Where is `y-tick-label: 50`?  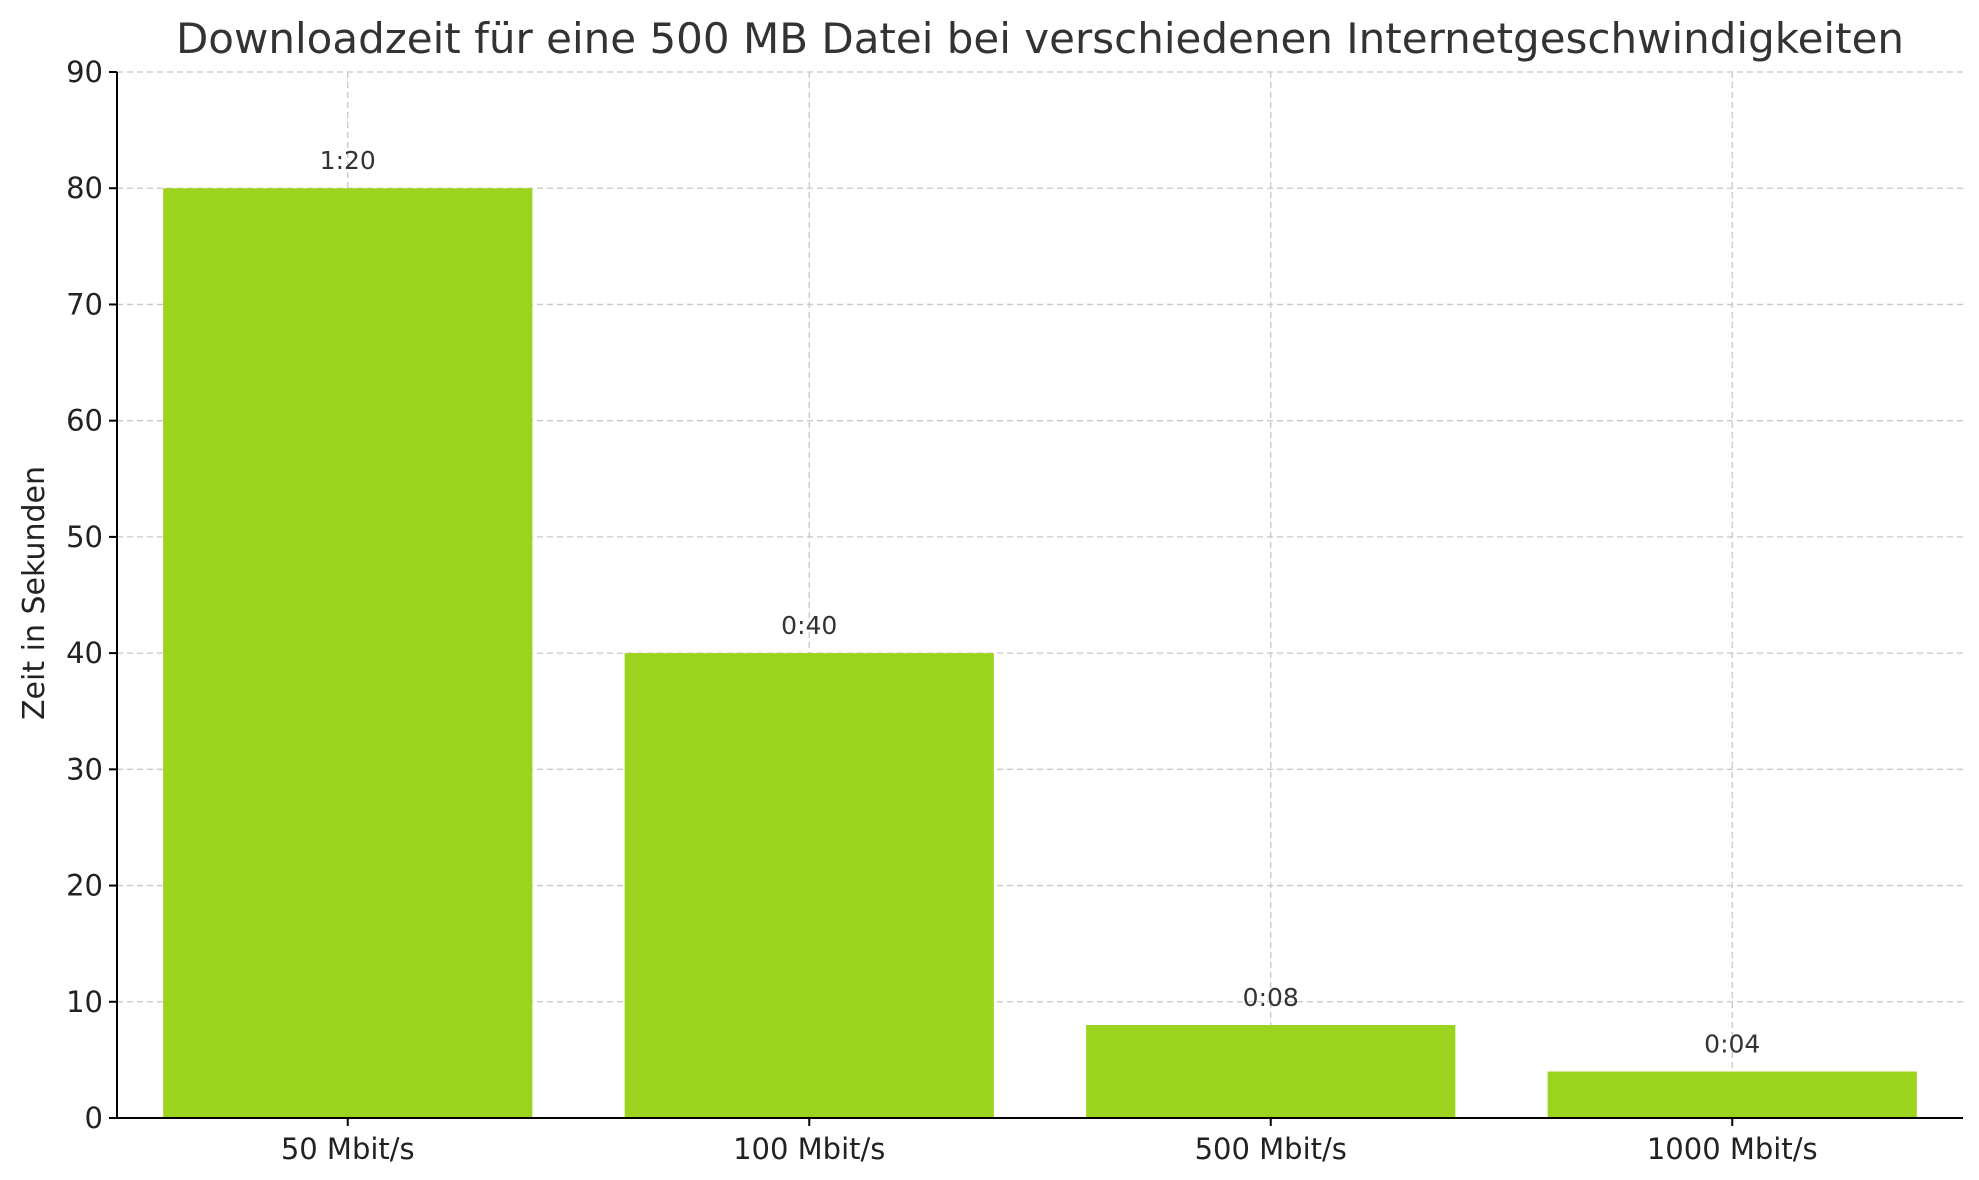 y-tick-label: 50 is located at coordinates (84, 537).